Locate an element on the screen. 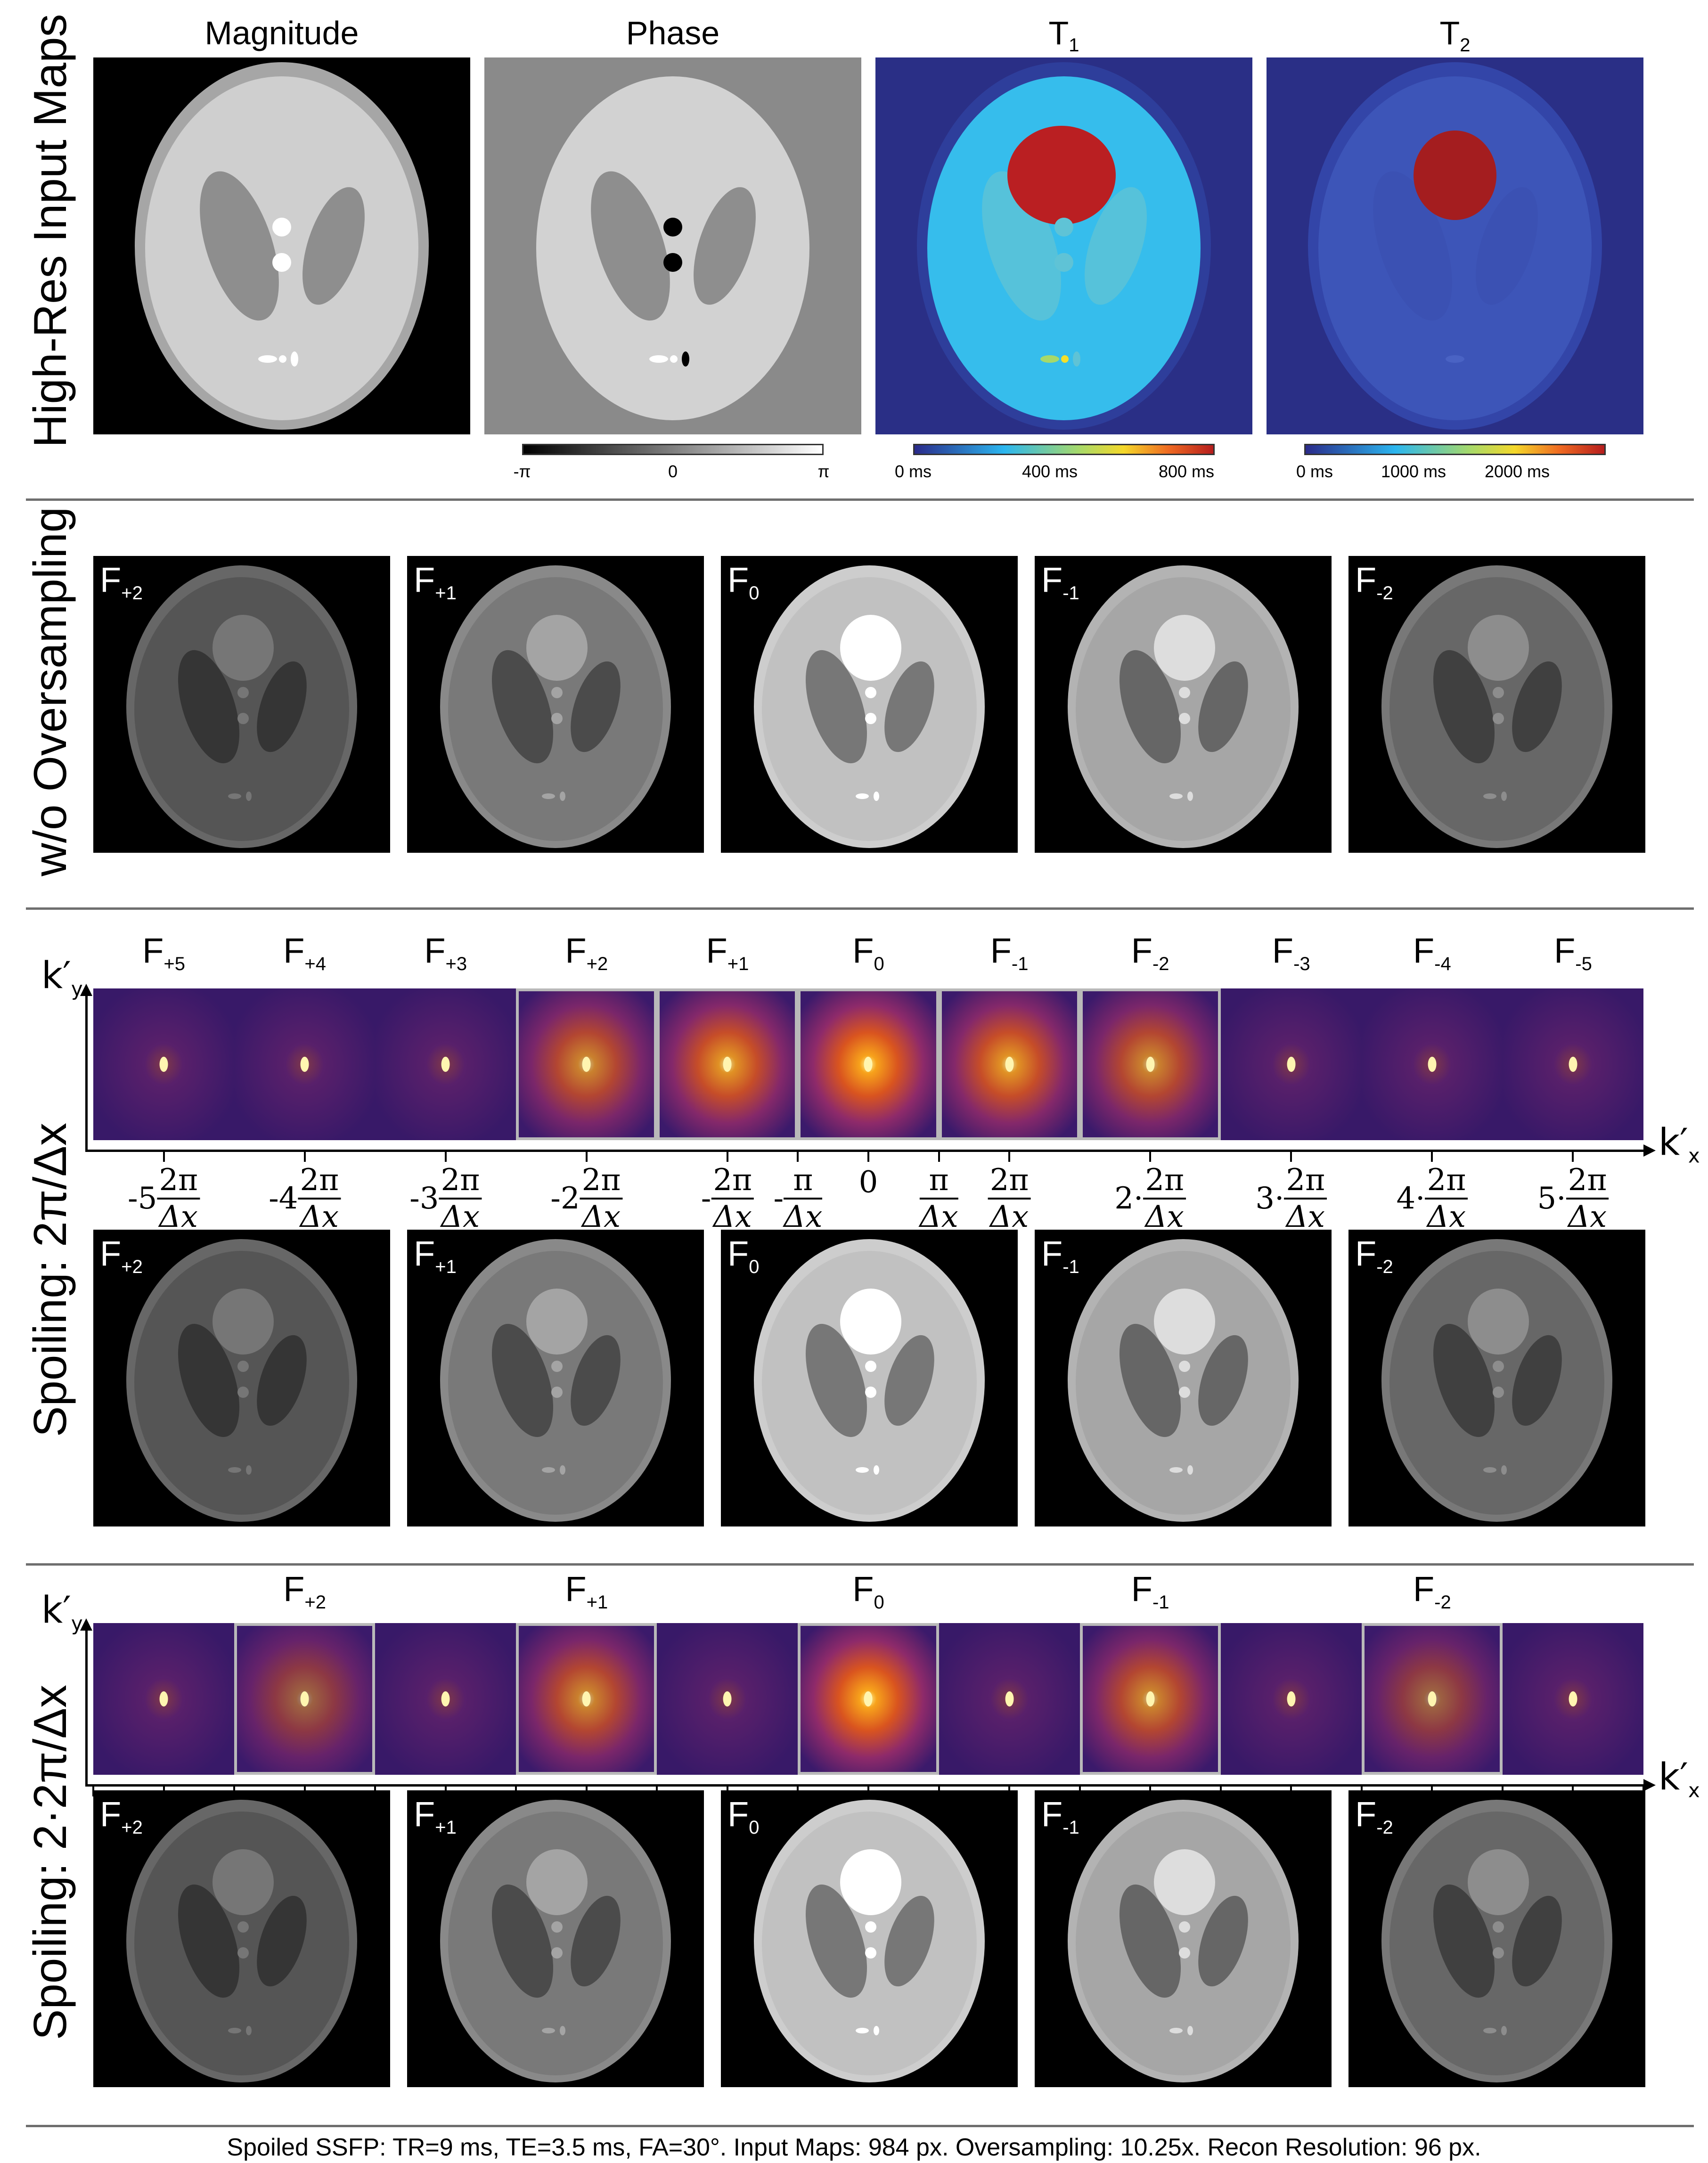 This screenshot has height=2163, width=1708. title-t1: T1 is located at coordinates (1063, 35).